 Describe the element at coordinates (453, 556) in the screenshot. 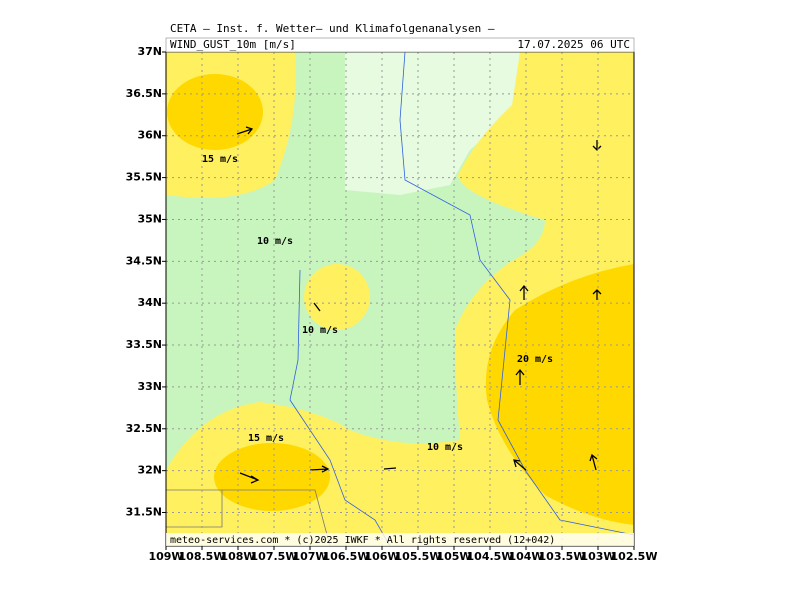

I see `x-tick-label: 105W` at that location.